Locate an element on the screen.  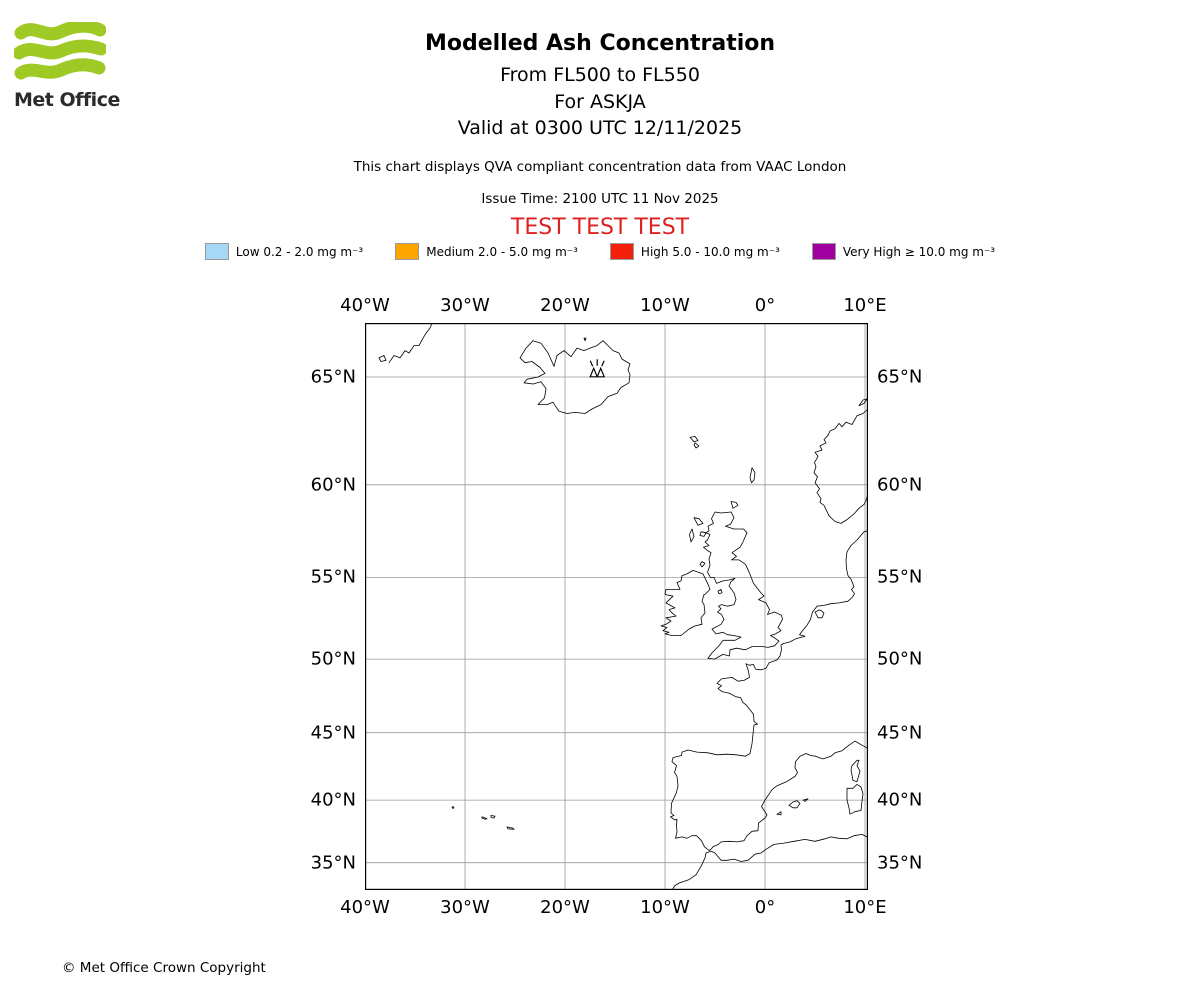
met-office-logo-text: Met Office is located at coordinates (67, 100).